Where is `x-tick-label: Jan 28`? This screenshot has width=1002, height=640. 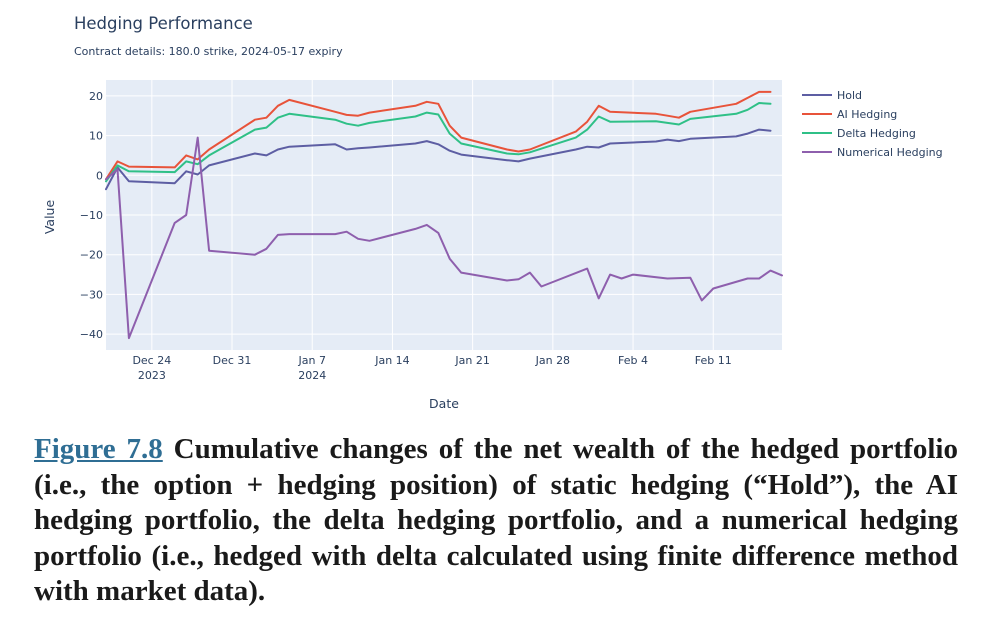
x-tick-label: Jan 28 is located at coordinates (552, 360).